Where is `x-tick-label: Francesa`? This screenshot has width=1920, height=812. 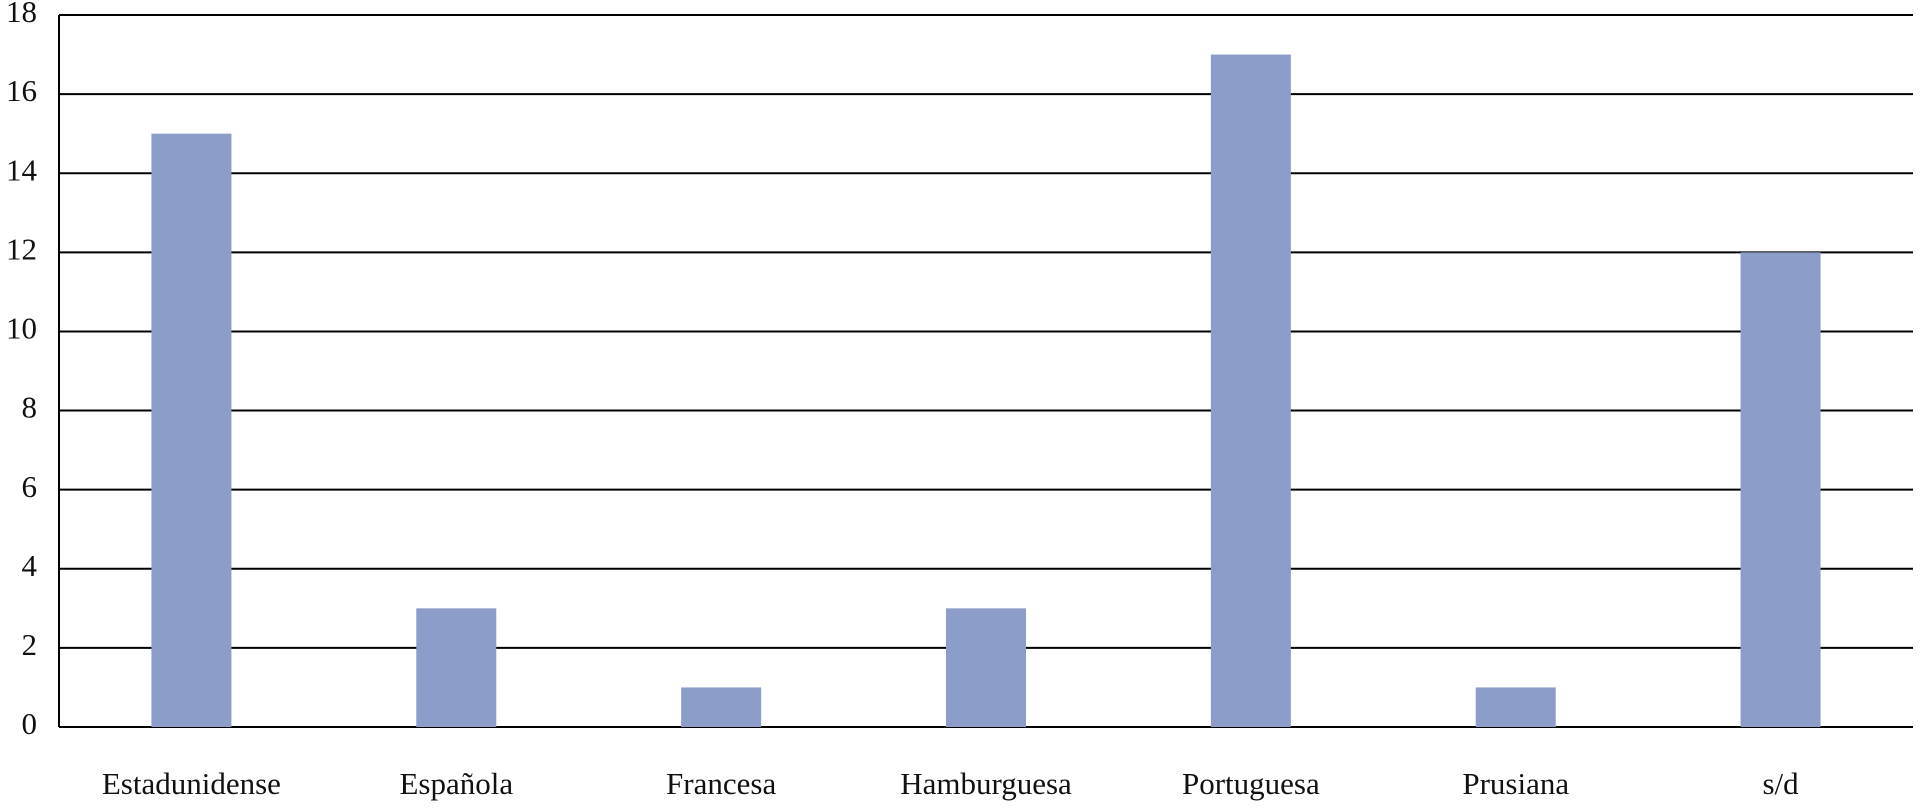 x-tick-label: Francesa is located at coordinates (721, 783).